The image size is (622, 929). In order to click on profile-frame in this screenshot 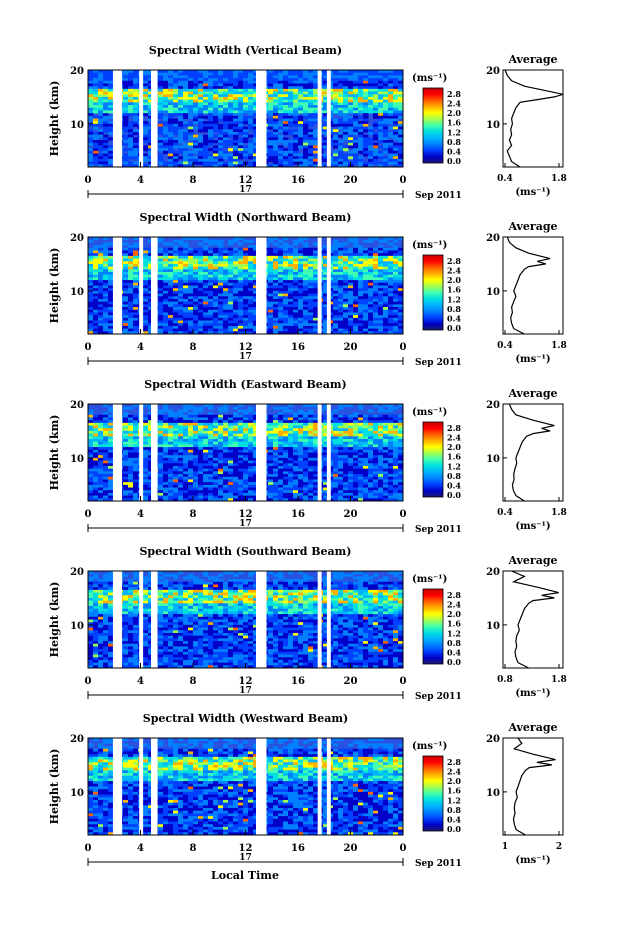, I will do `click(533, 118)`.